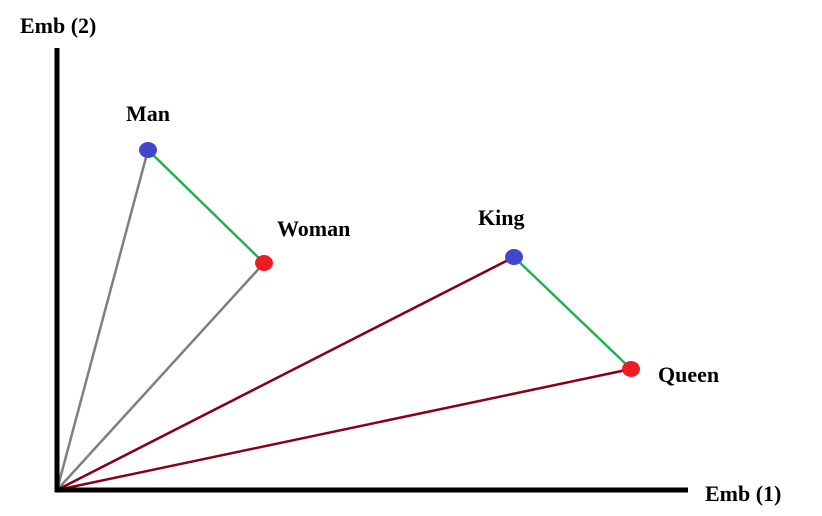  Describe the element at coordinates (148, 113) in the screenshot. I see `label-man: Man` at that location.